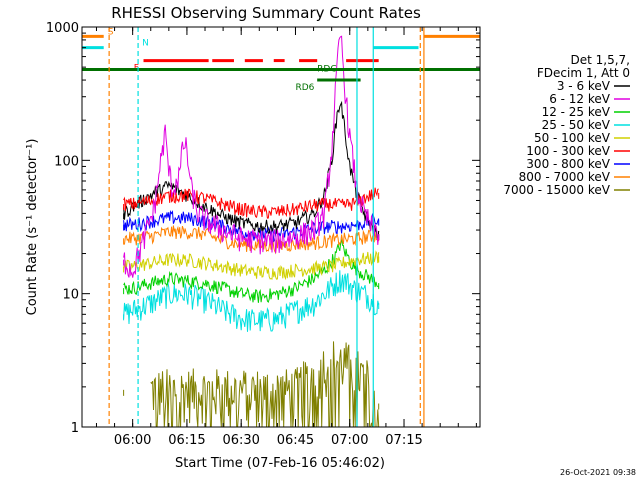 This screenshot has height=480, width=640. I want to click on y-tick-label: 1000, so click(62, 28).